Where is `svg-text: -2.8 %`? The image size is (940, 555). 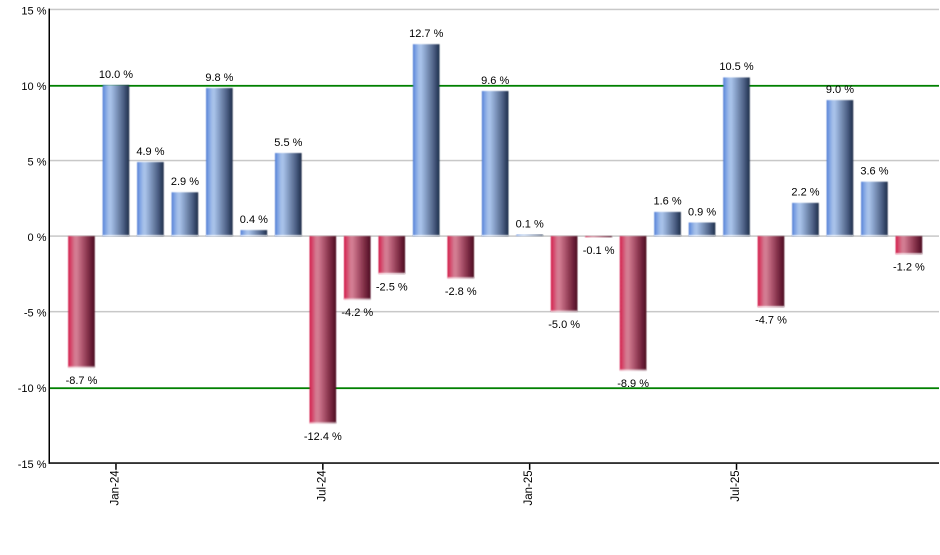 svg-text: -2.8 % is located at coordinates (461, 292).